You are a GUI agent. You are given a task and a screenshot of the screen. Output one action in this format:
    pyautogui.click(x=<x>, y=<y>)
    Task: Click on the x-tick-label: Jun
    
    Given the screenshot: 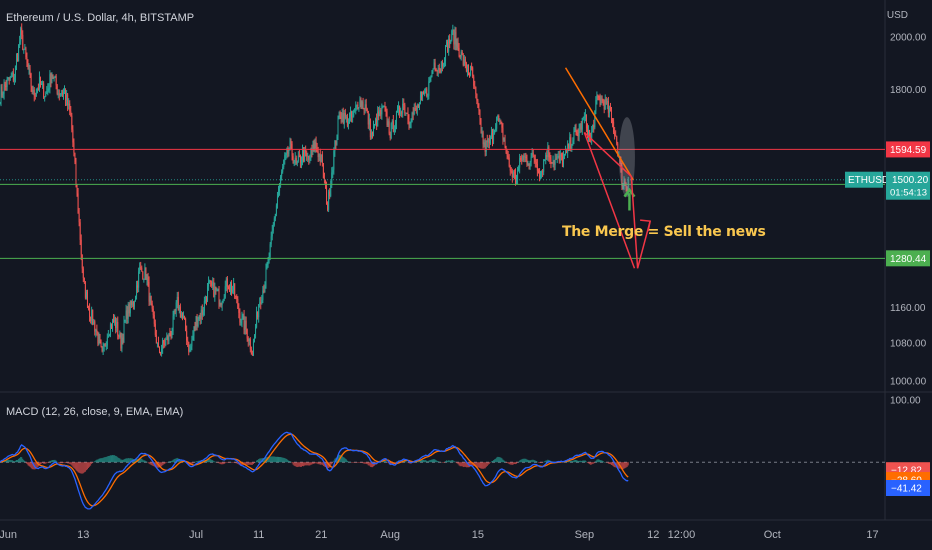 What is the action you would take?
    pyautogui.click(x=8, y=535)
    